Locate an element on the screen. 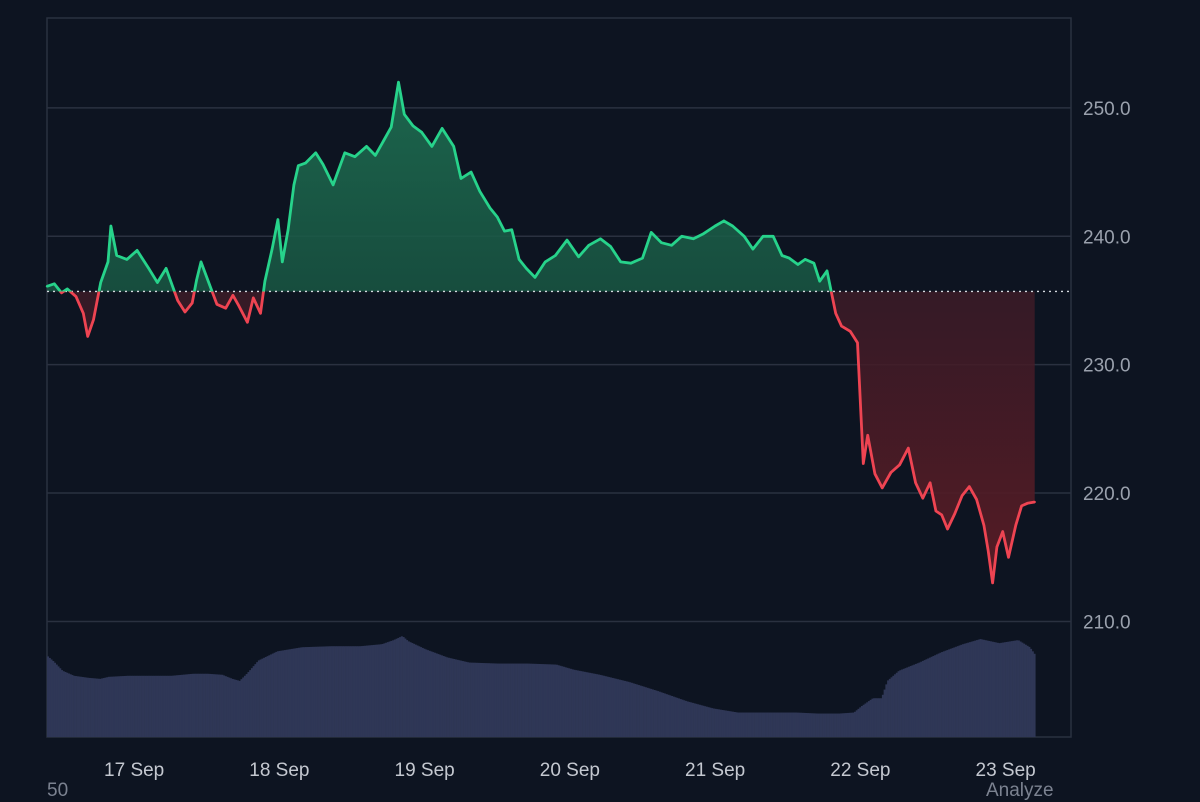 Image resolution: width=1200 pixels, height=802 pixels. x-tick-label: 23 Sep is located at coordinates (1006, 770).